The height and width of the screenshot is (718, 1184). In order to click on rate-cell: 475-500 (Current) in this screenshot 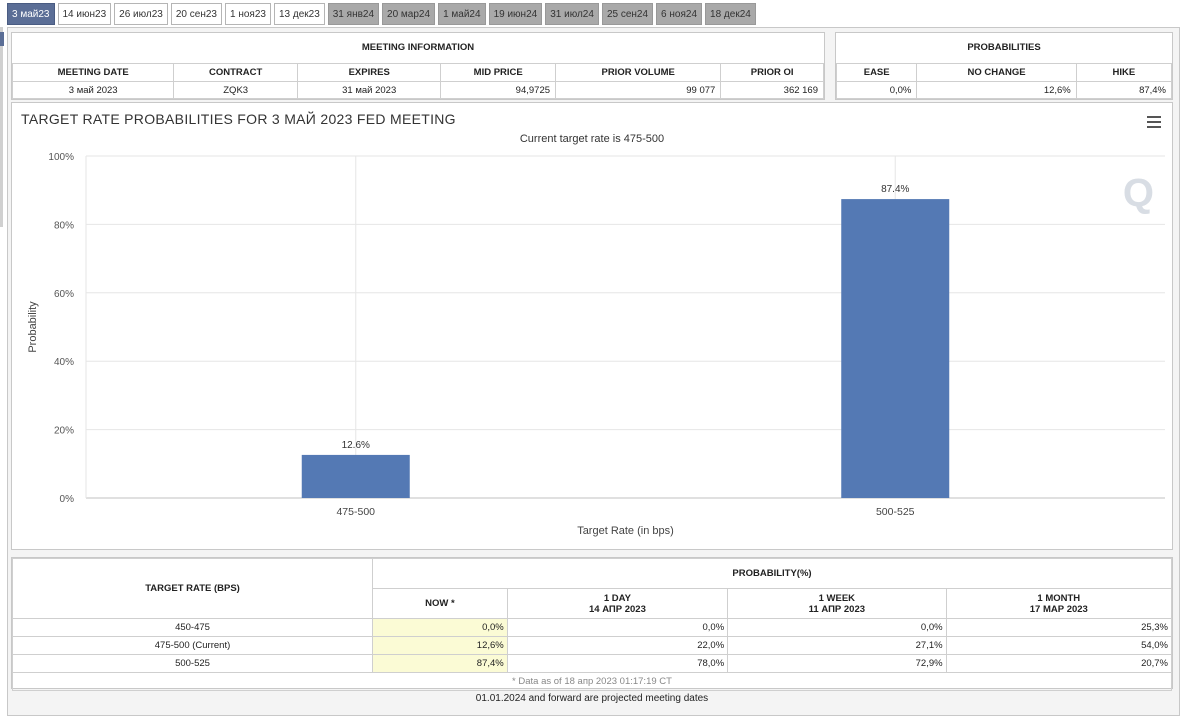, I will do `click(192, 645)`.